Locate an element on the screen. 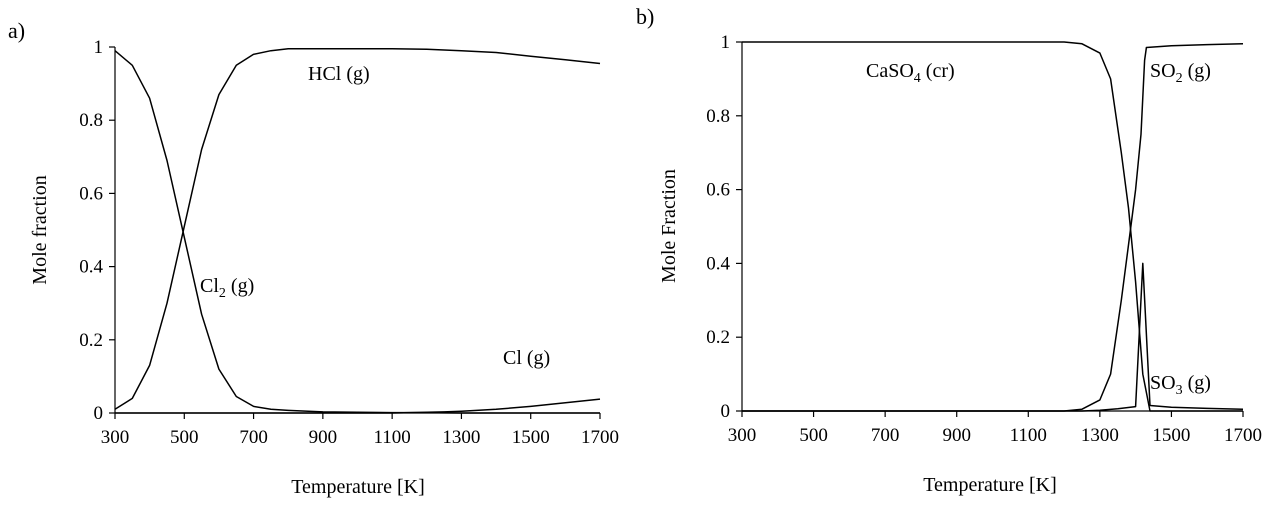 This screenshot has width=1281, height=509. series-label-part: HCl (g) is located at coordinates (339, 74).